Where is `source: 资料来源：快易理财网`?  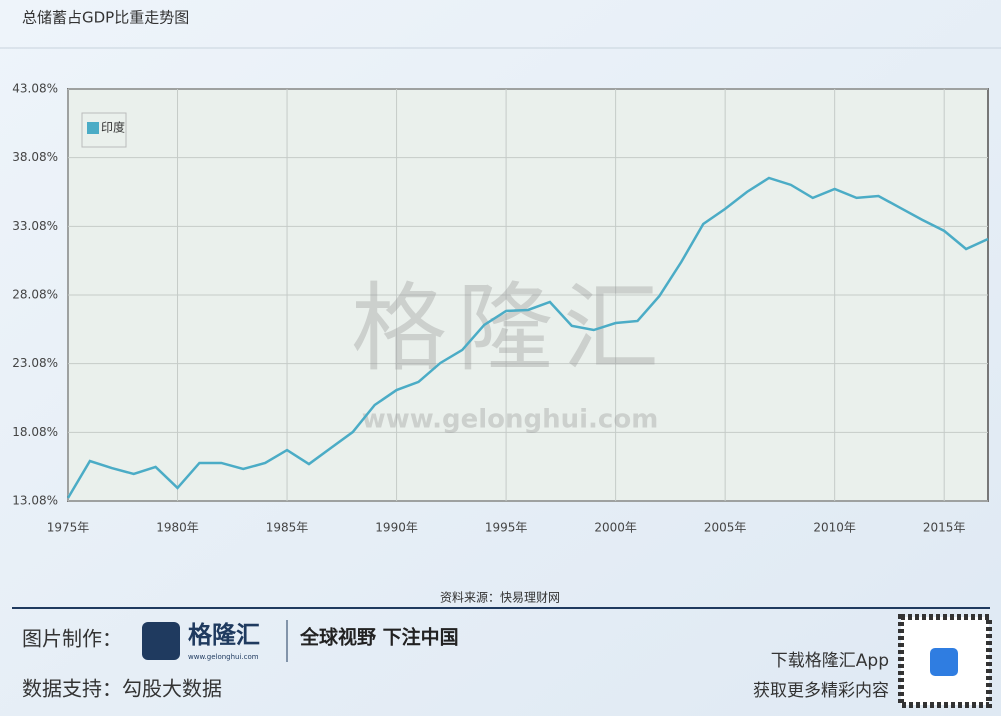 source: 资料来源：快易理财网 is located at coordinates (500, 598).